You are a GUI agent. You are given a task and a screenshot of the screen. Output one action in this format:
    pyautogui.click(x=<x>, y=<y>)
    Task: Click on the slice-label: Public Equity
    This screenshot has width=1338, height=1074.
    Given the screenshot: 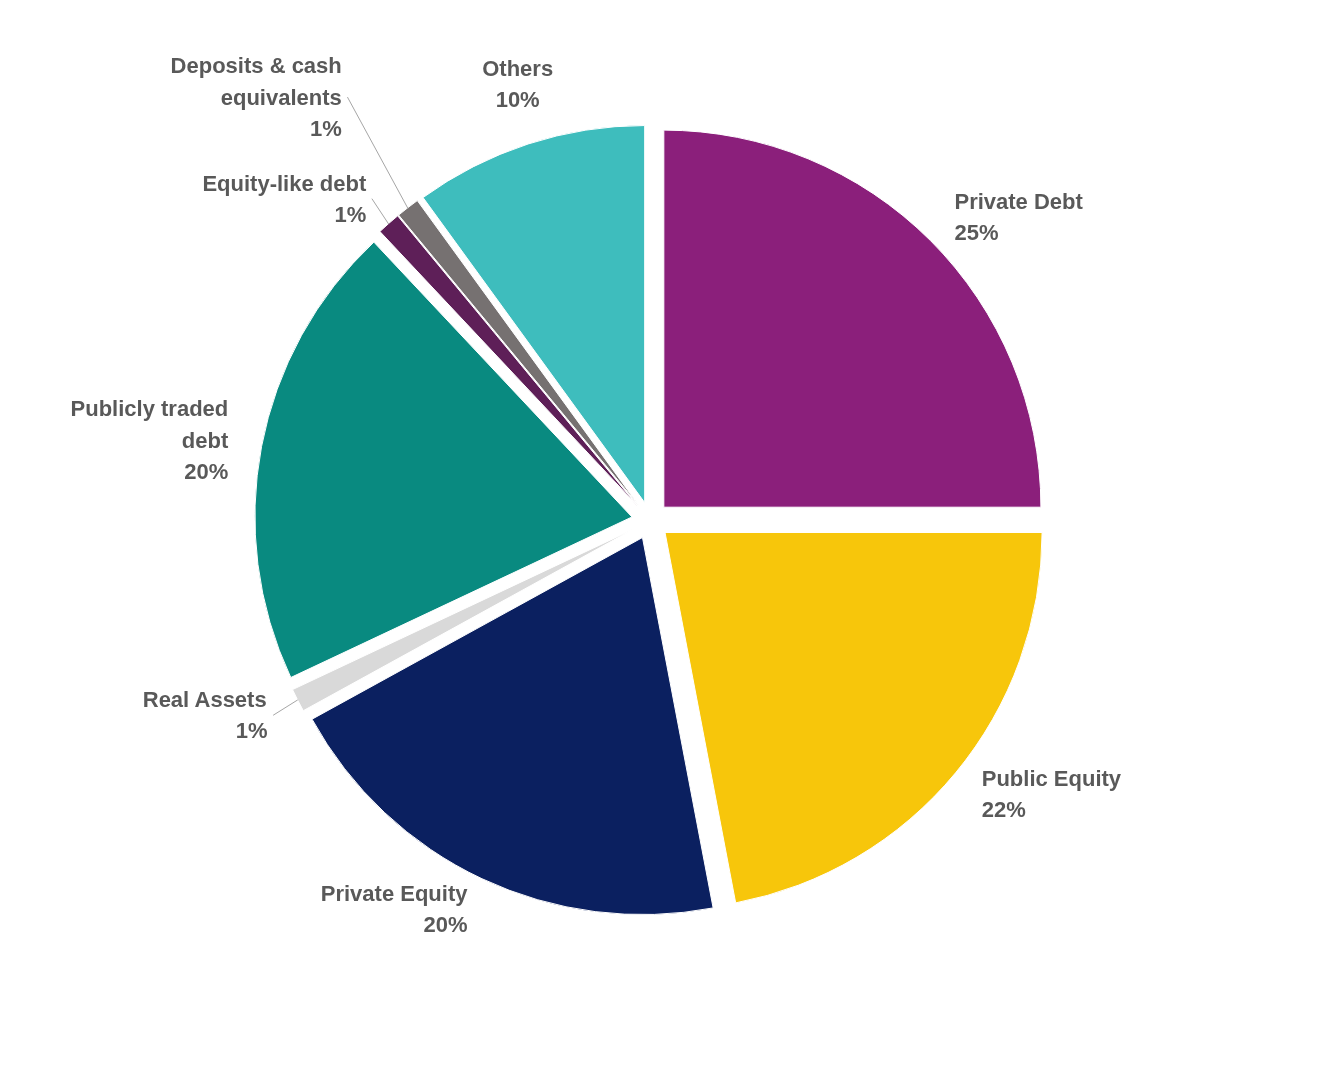 What is the action you would take?
    pyautogui.click(x=1051, y=778)
    